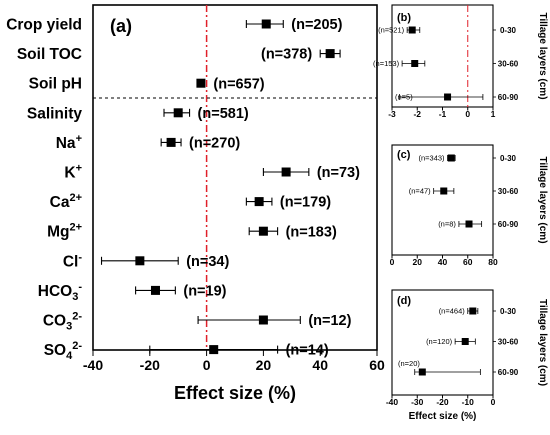 The width and height of the screenshot is (550, 435). Describe the element at coordinates (386, 63) in the screenshot. I see `sample-size-label: (n=153)` at that location.